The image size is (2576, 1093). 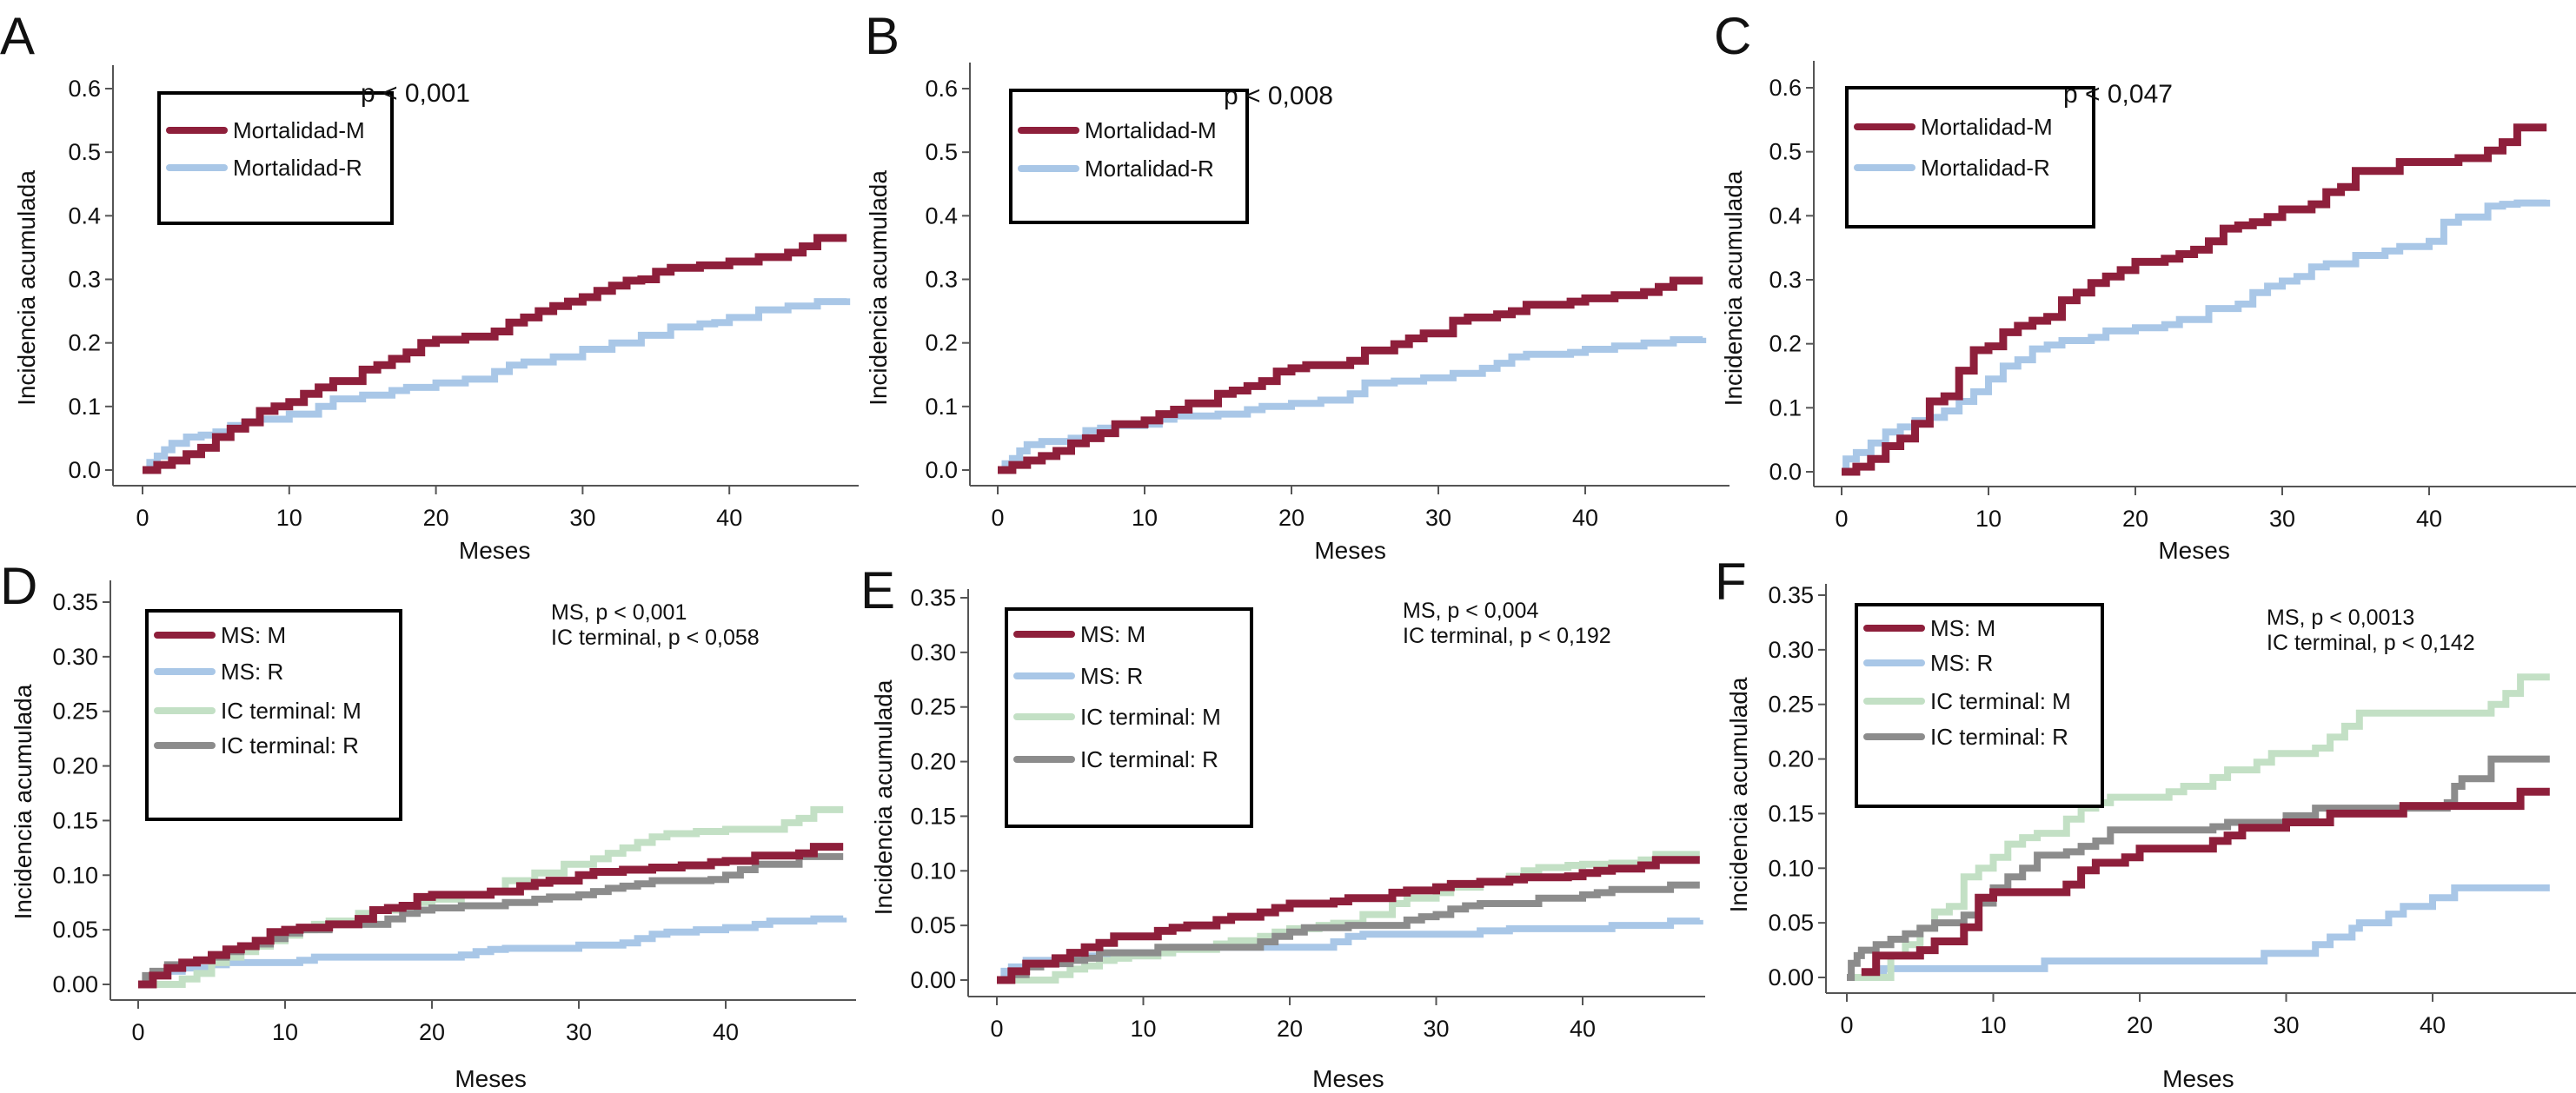 I want to click on legend: Mortalidad-M Mortalidad-R, so click(x=1970, y=157).